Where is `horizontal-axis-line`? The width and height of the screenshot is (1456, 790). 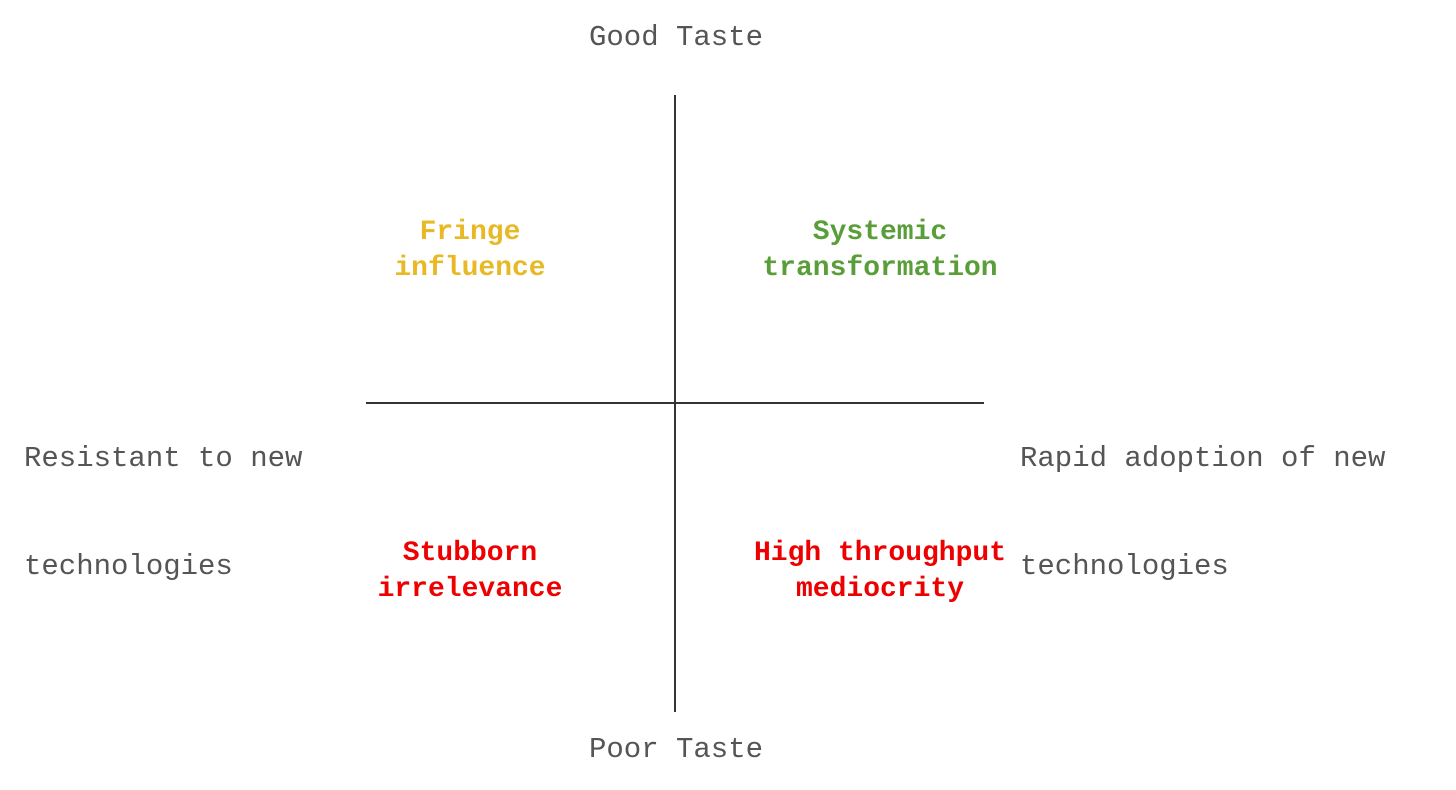 horizontal-axis-line is located at coordinates (675, 403).